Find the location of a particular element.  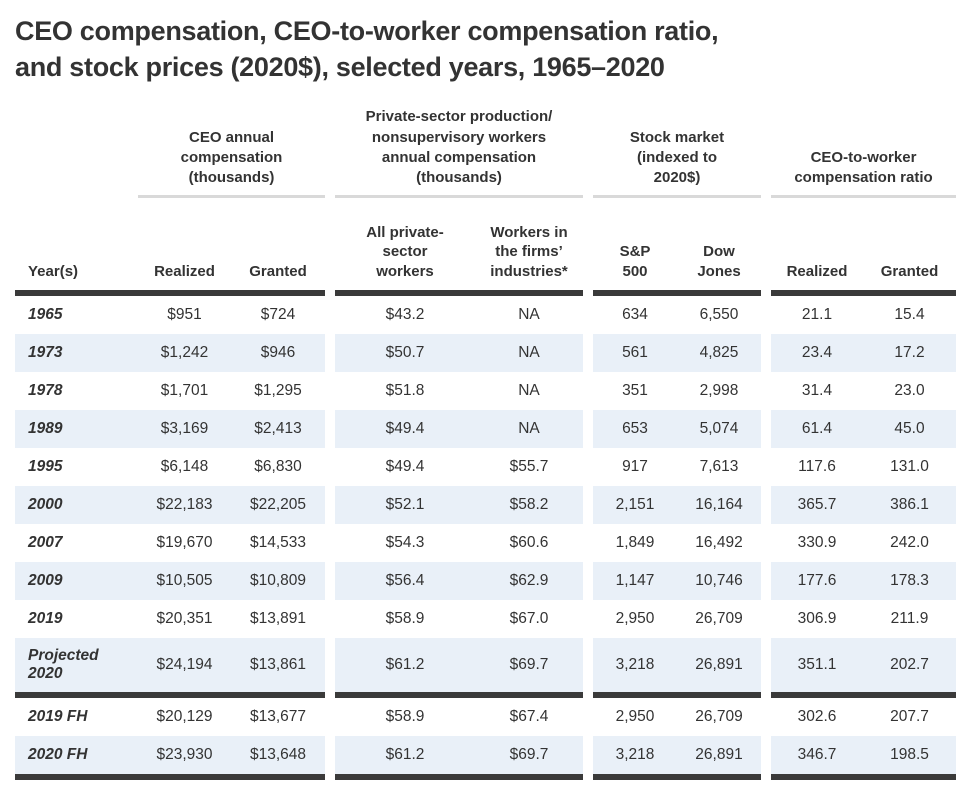

table-row: 561 4,825 is located at coordinates (677, 353).